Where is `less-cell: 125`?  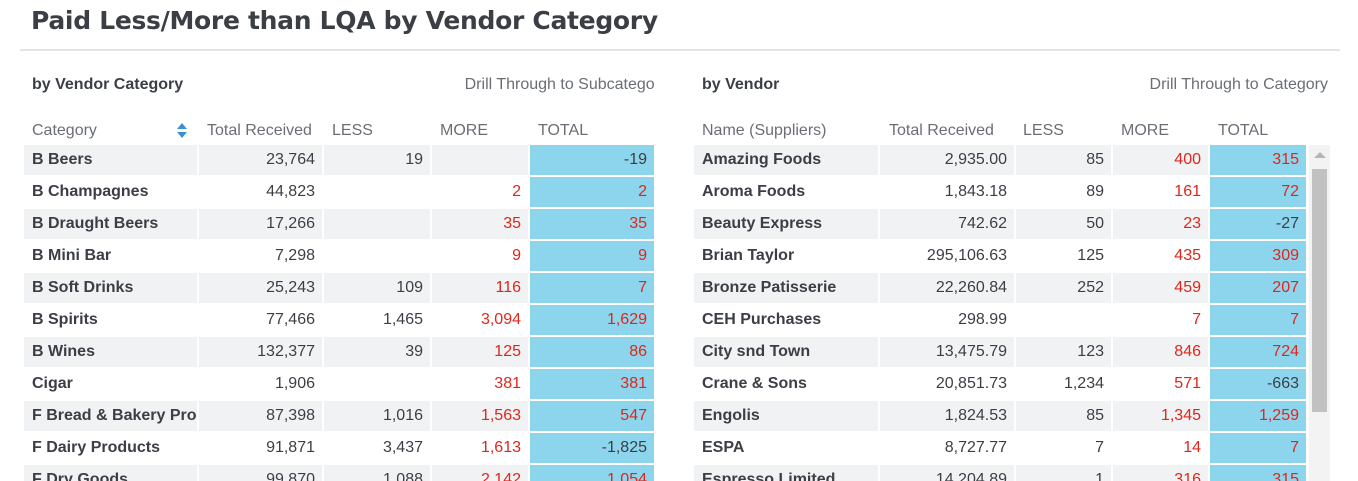
less-cell: 125 is located at coordinates (1090, 255).